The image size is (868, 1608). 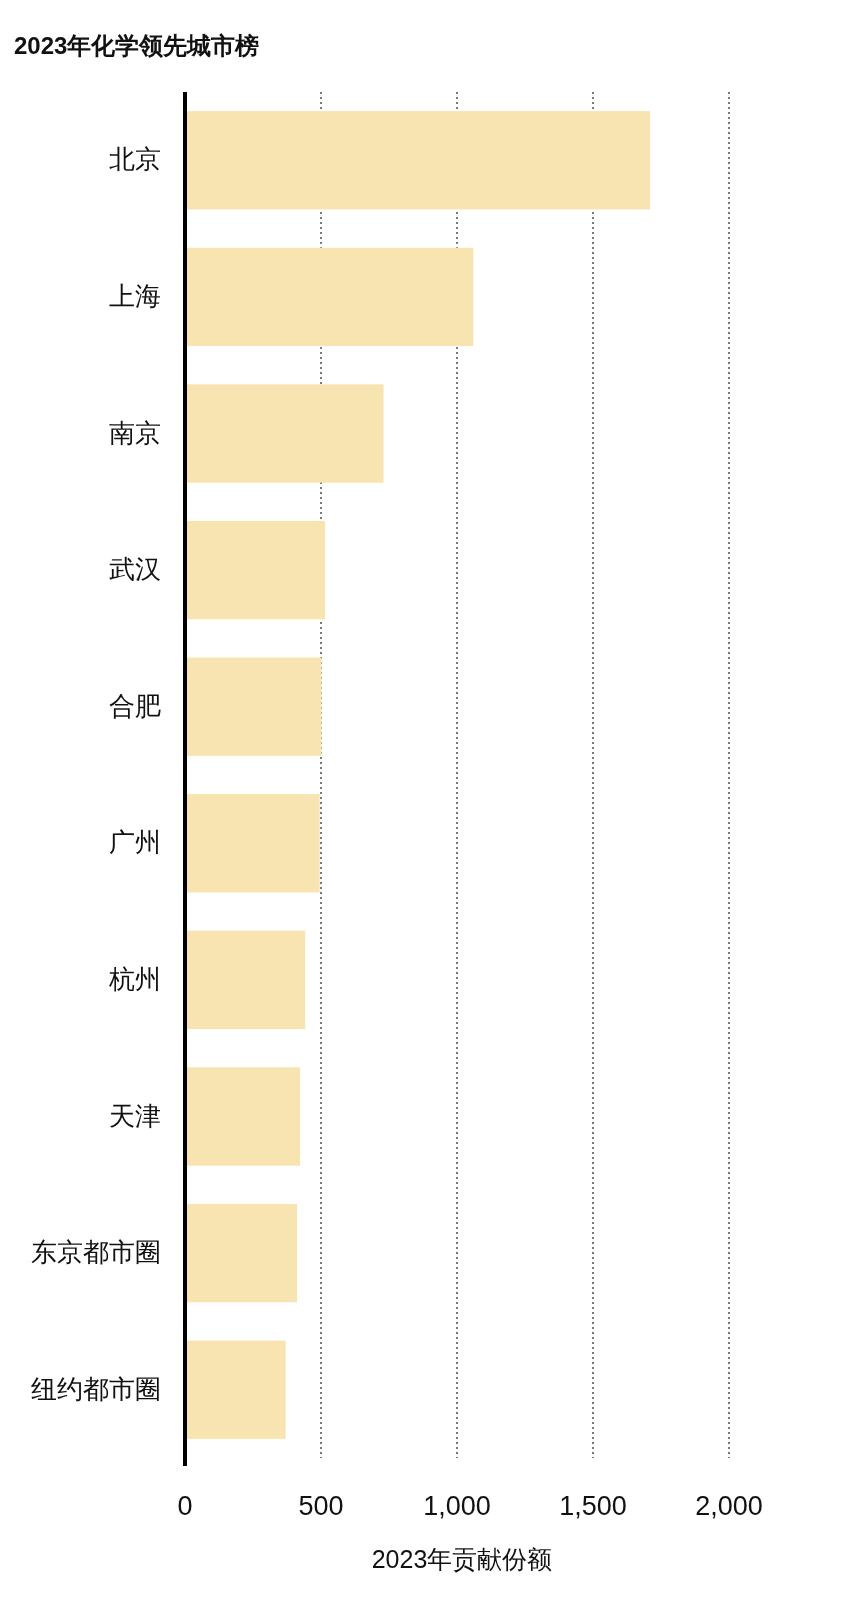 What do you see at coordinates (135, 842) in the screenshot?
I see `y-tick-label: 广州` at bounding box center [135, 842].